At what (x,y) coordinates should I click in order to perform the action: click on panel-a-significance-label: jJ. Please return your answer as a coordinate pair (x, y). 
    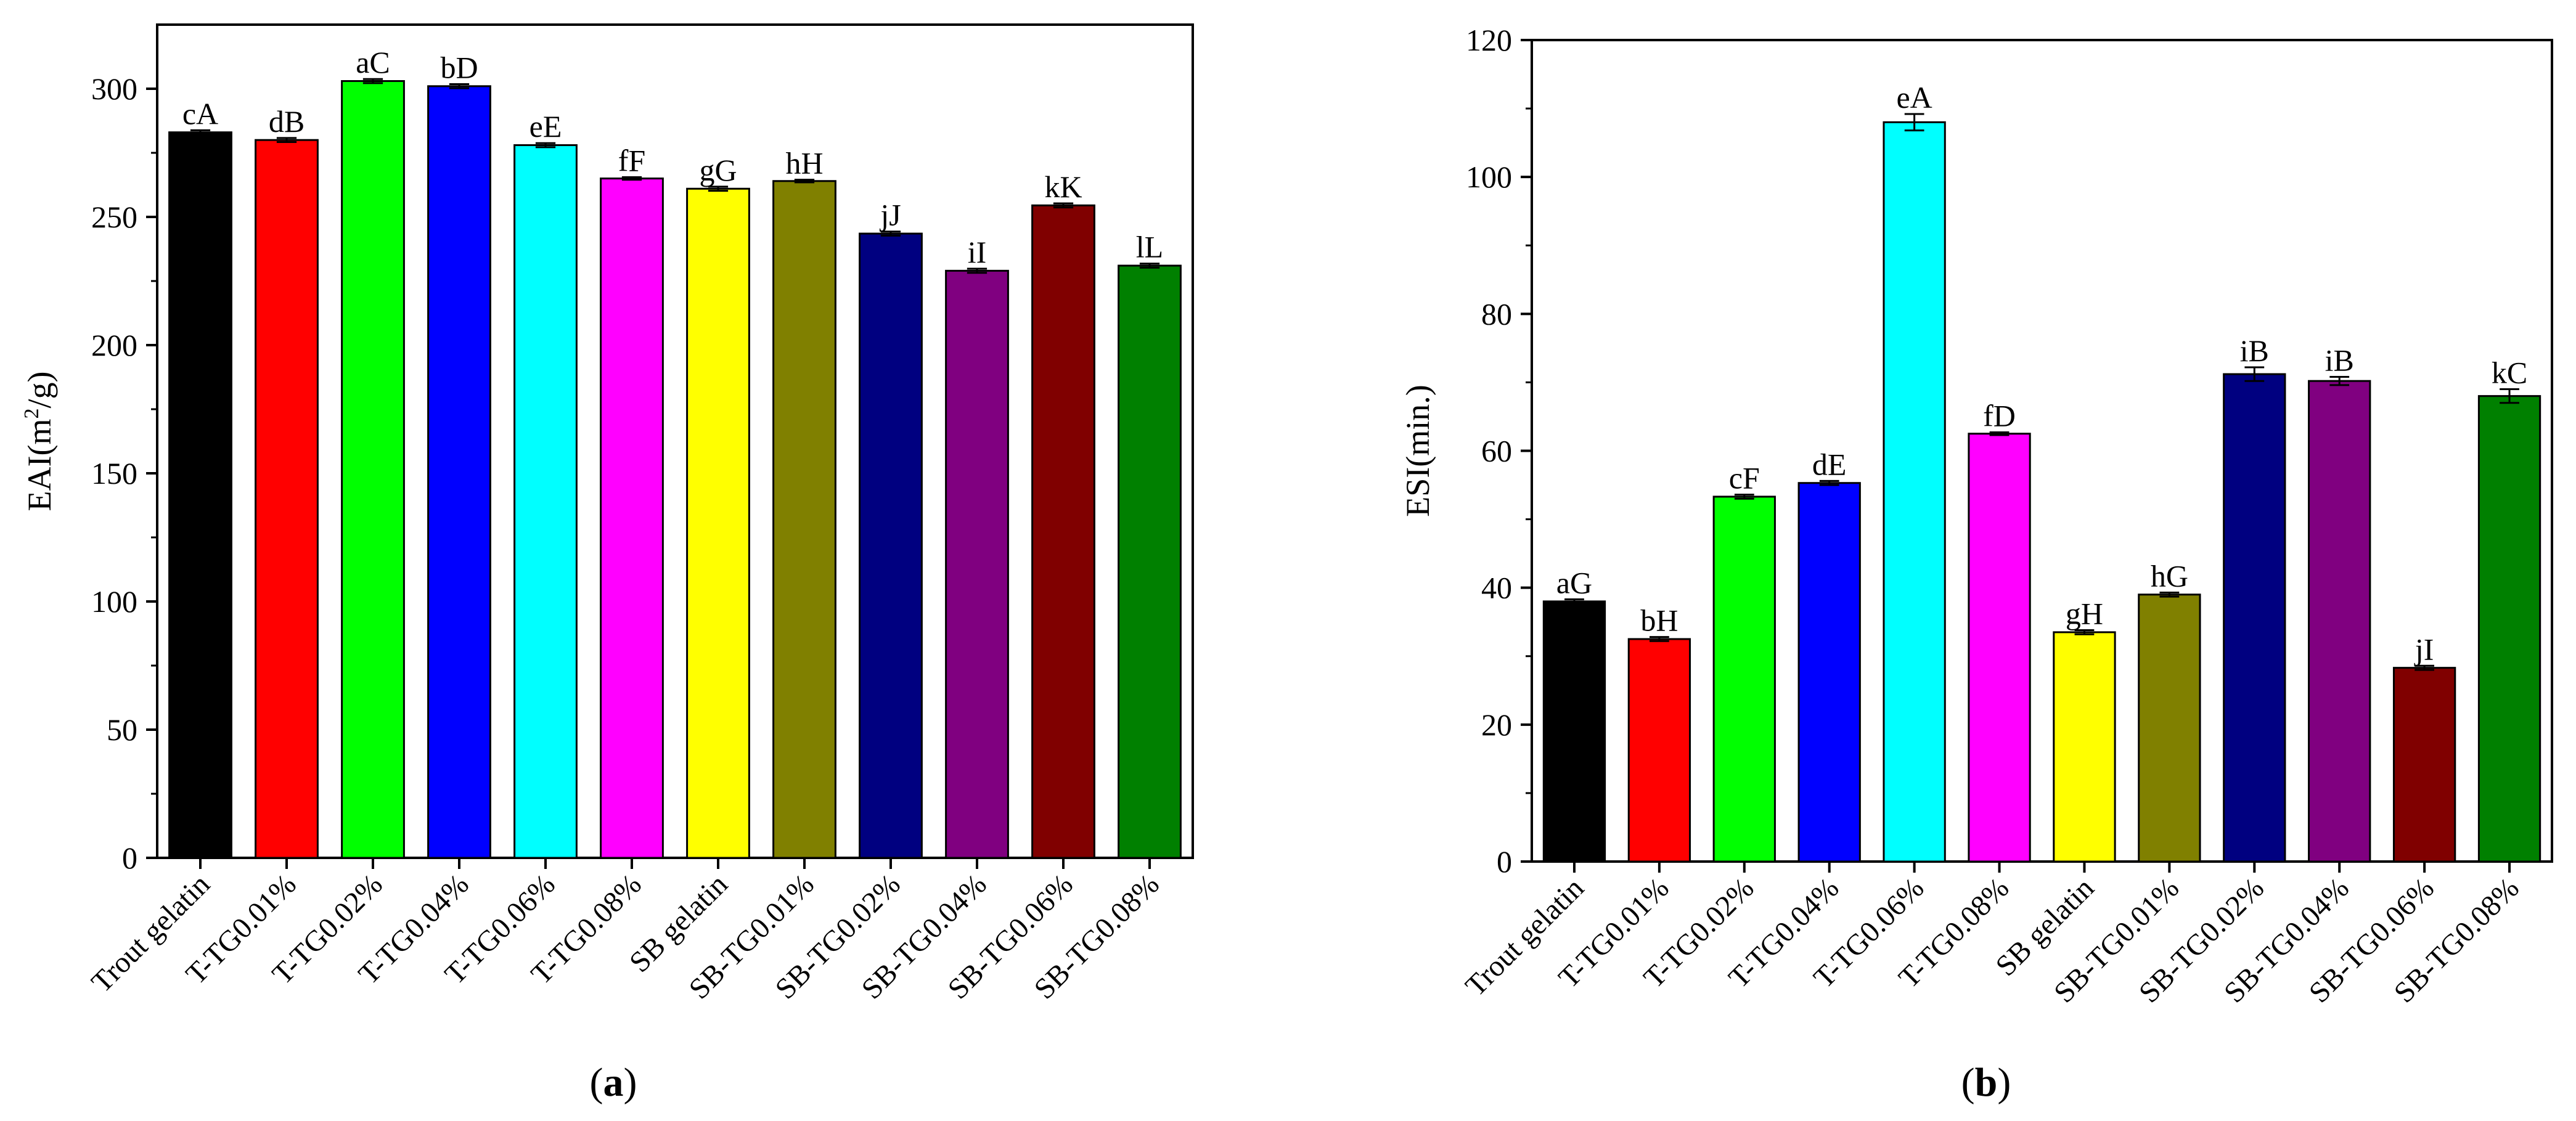
    Looking at the image, I should click on (890, 215).